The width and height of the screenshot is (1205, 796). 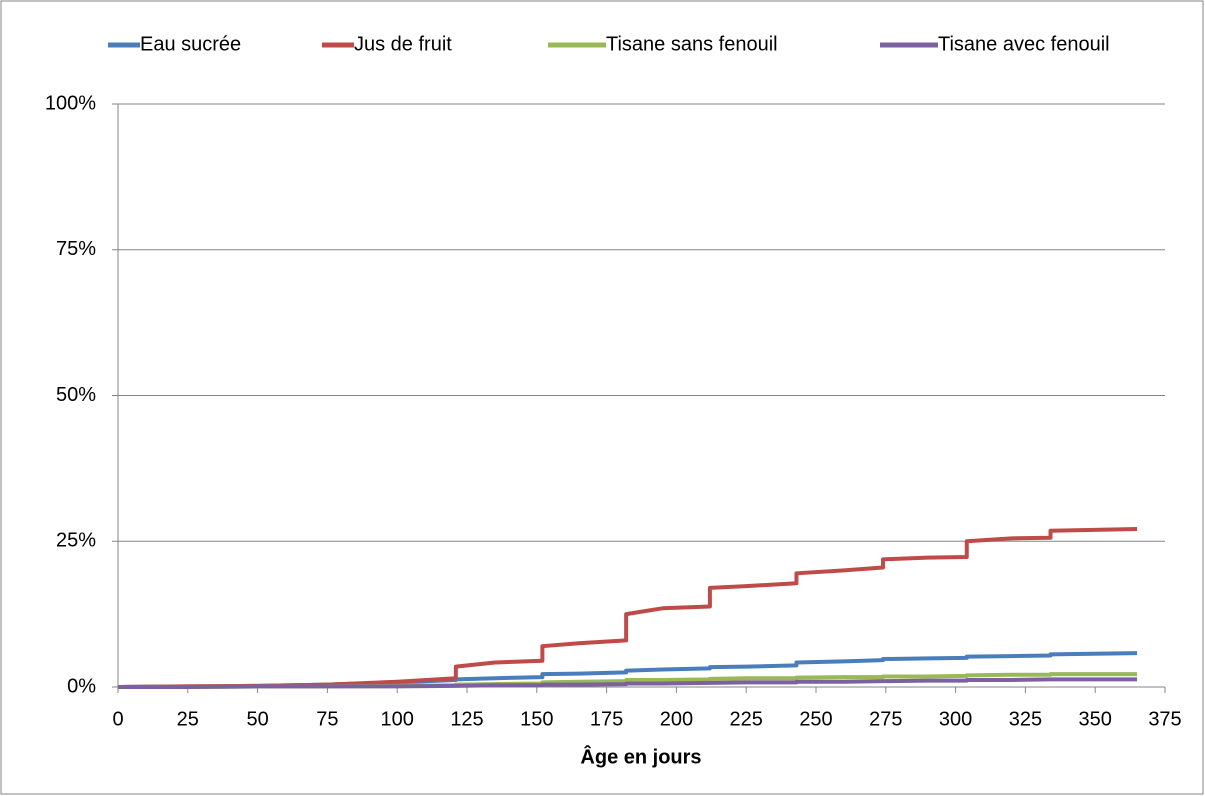 I want to click on x-tick-label: 350, so click(x=1095, y=719).